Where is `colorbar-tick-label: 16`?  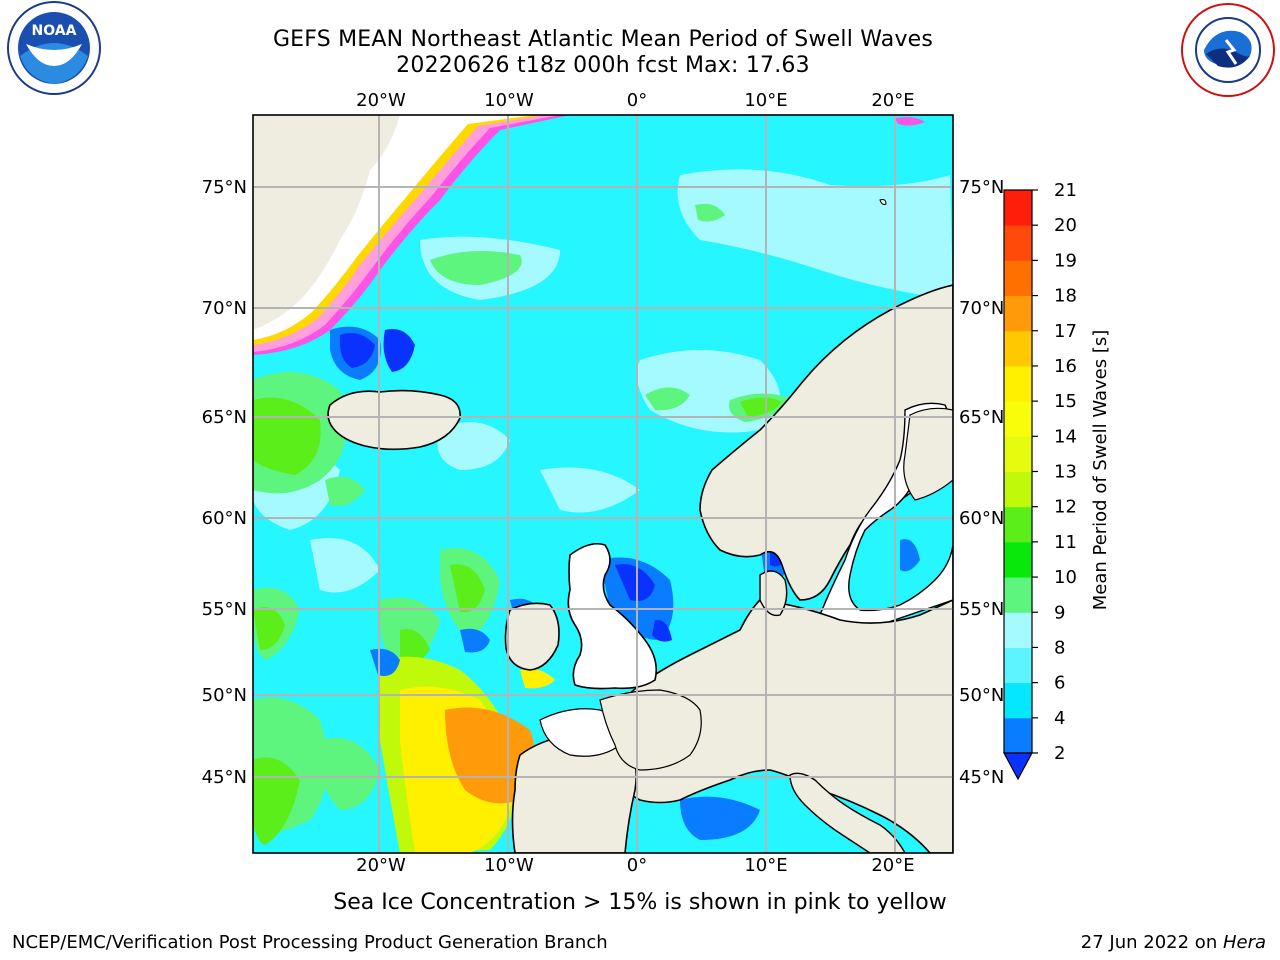
colorbar-tick-label: 16 is located at coordinates (1065, 366).